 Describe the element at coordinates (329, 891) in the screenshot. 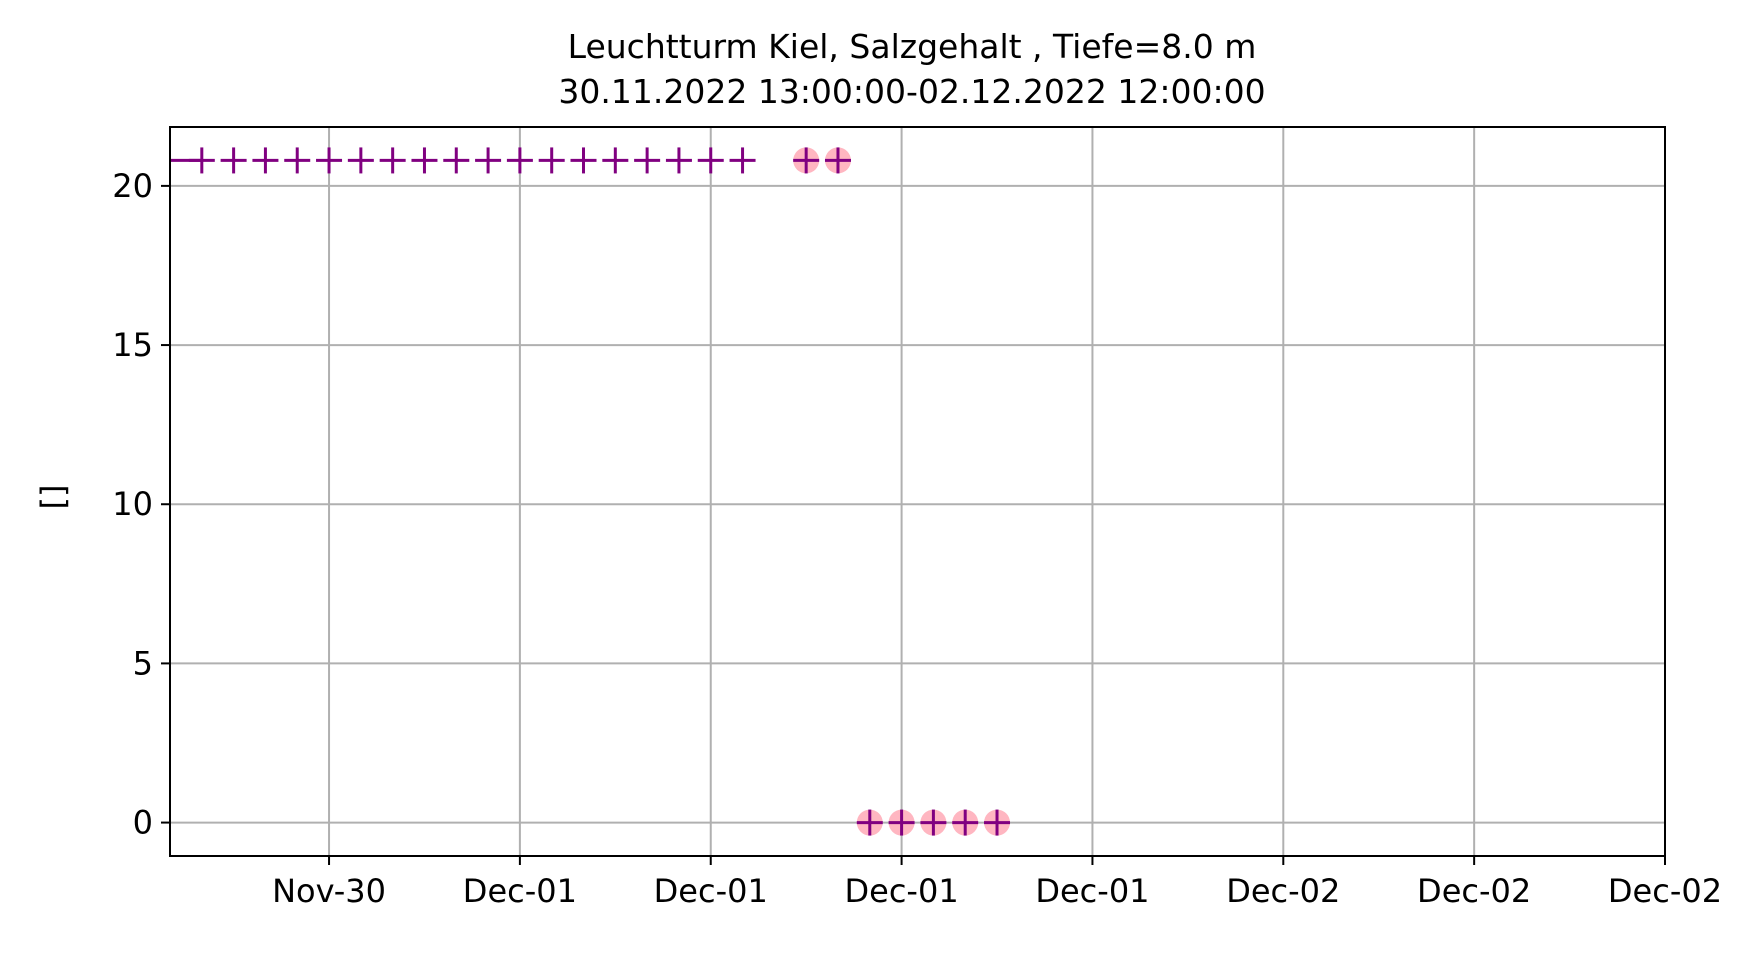

I see `x-tick-label: Nov-30` at that location.